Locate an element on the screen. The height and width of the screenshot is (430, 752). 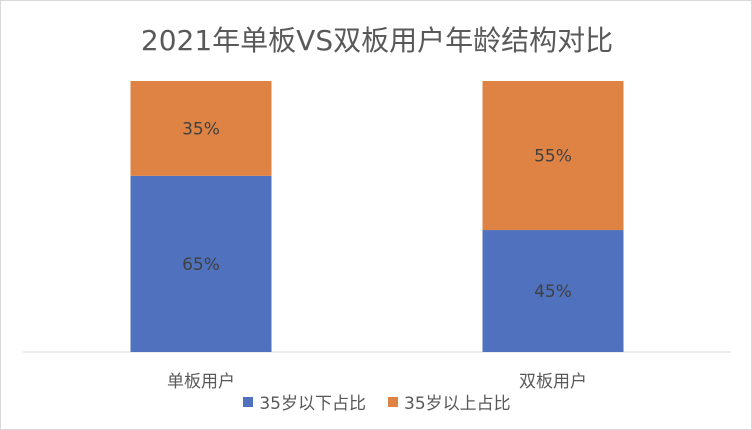
x-tick-label: 单板用户 is located at coordinates (201, 382).